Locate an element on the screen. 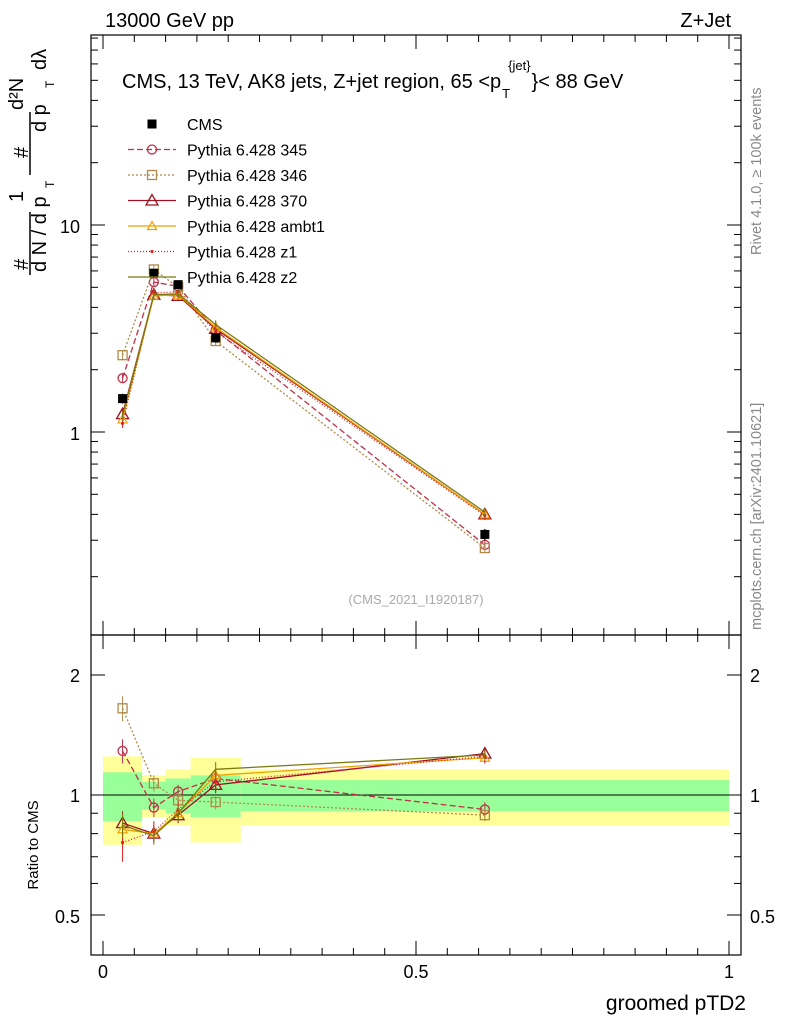 The height and width of the screenshot is (1024, 786). legend-label-p345: Pythia 6.428 345 is located at coordinates (247, 151).